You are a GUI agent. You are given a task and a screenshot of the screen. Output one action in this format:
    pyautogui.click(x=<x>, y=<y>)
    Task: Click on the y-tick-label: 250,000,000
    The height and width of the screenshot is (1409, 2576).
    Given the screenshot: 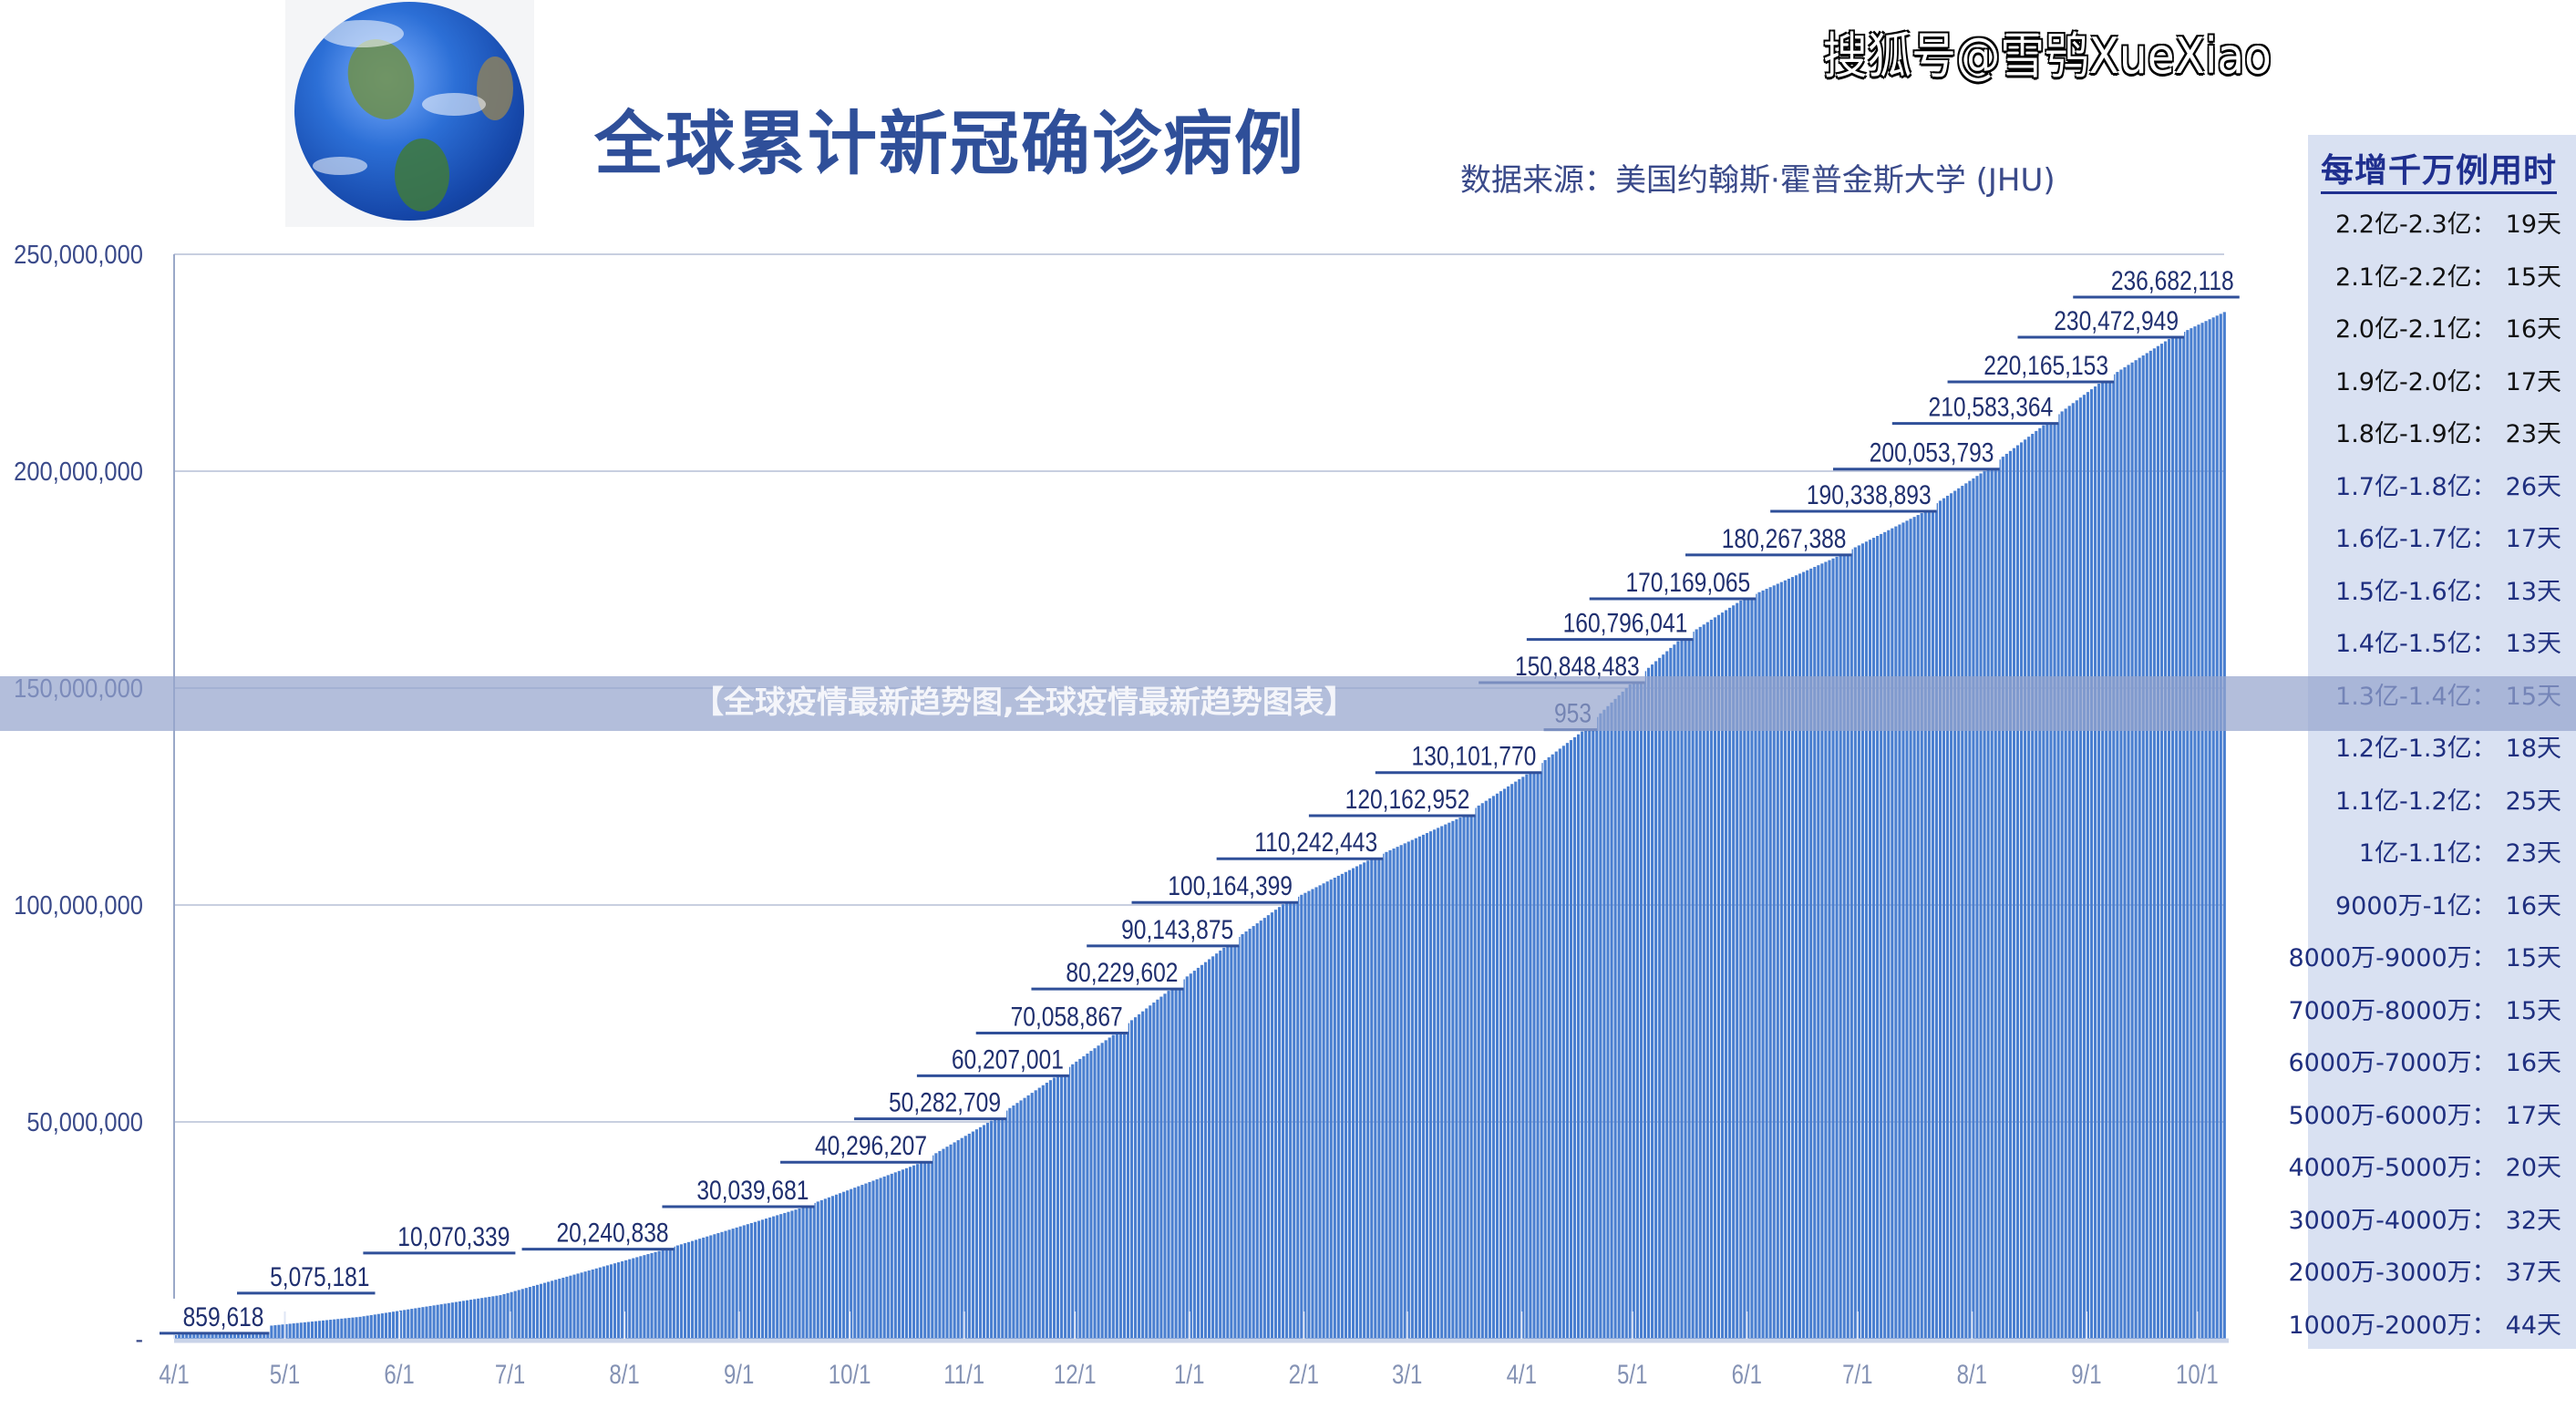 What is the action you would take?
    pyautogui.click(x=78, y=254)
    